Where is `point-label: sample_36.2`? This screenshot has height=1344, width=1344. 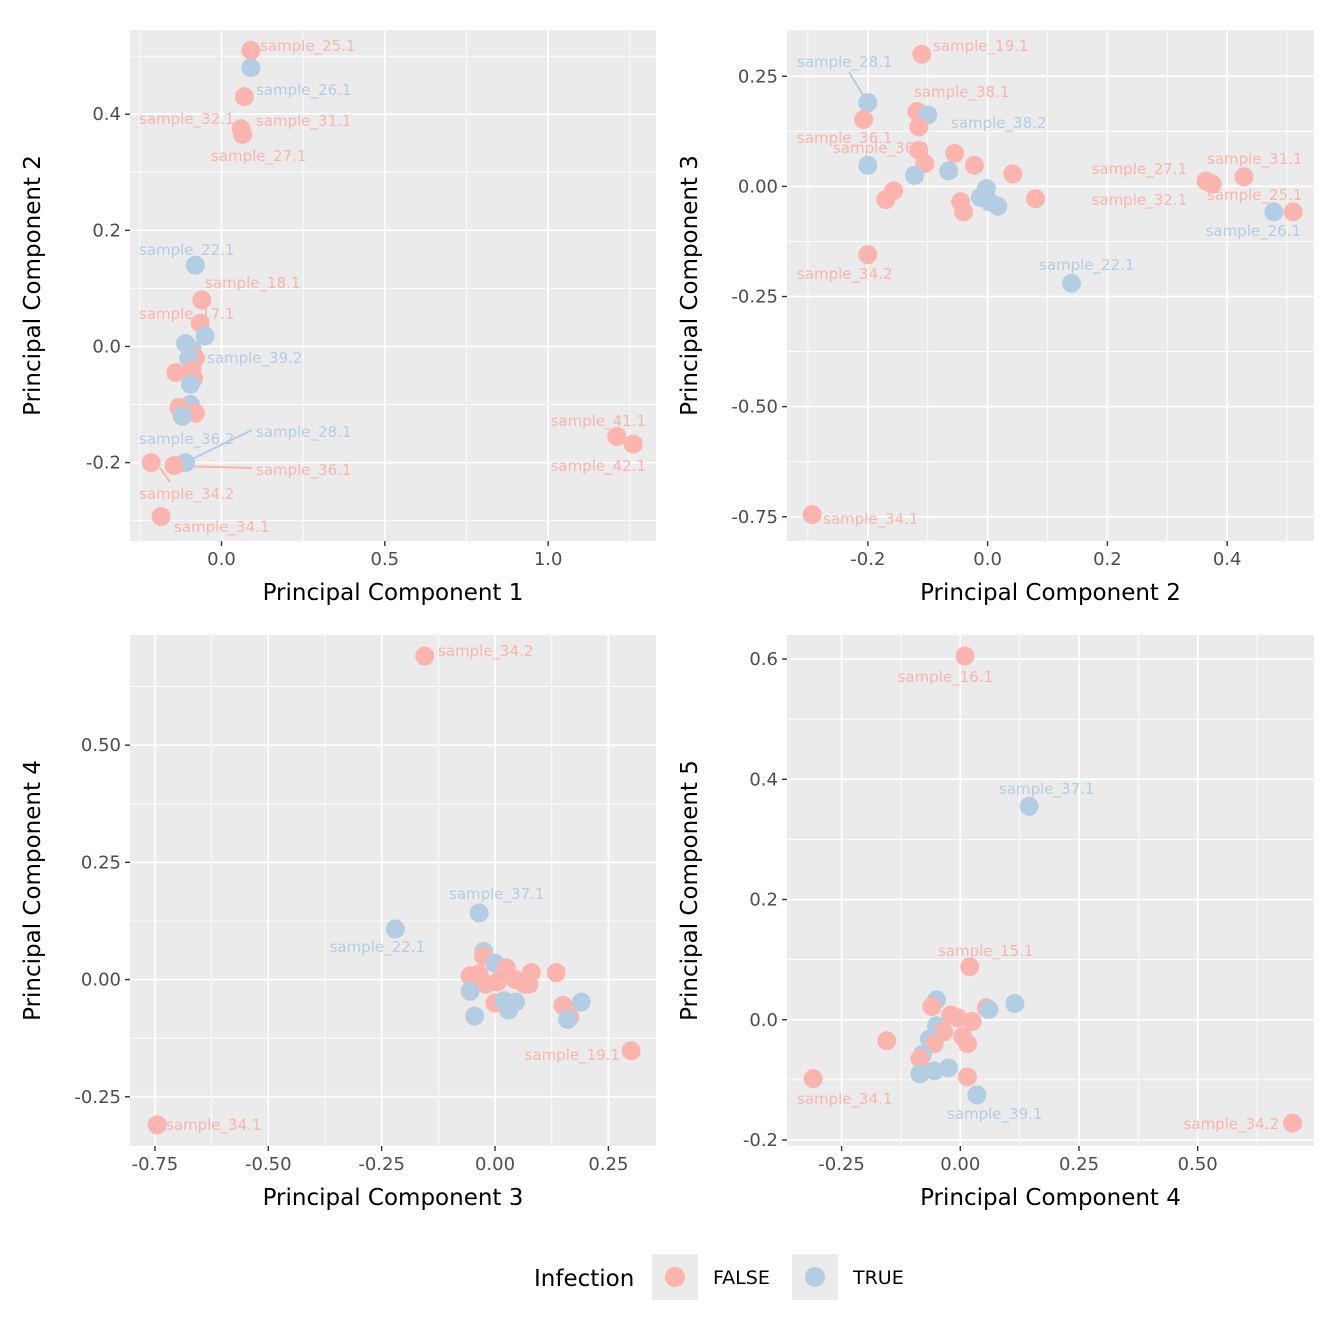
point-label: sample_36.2 is located at coordinates (186, 439).